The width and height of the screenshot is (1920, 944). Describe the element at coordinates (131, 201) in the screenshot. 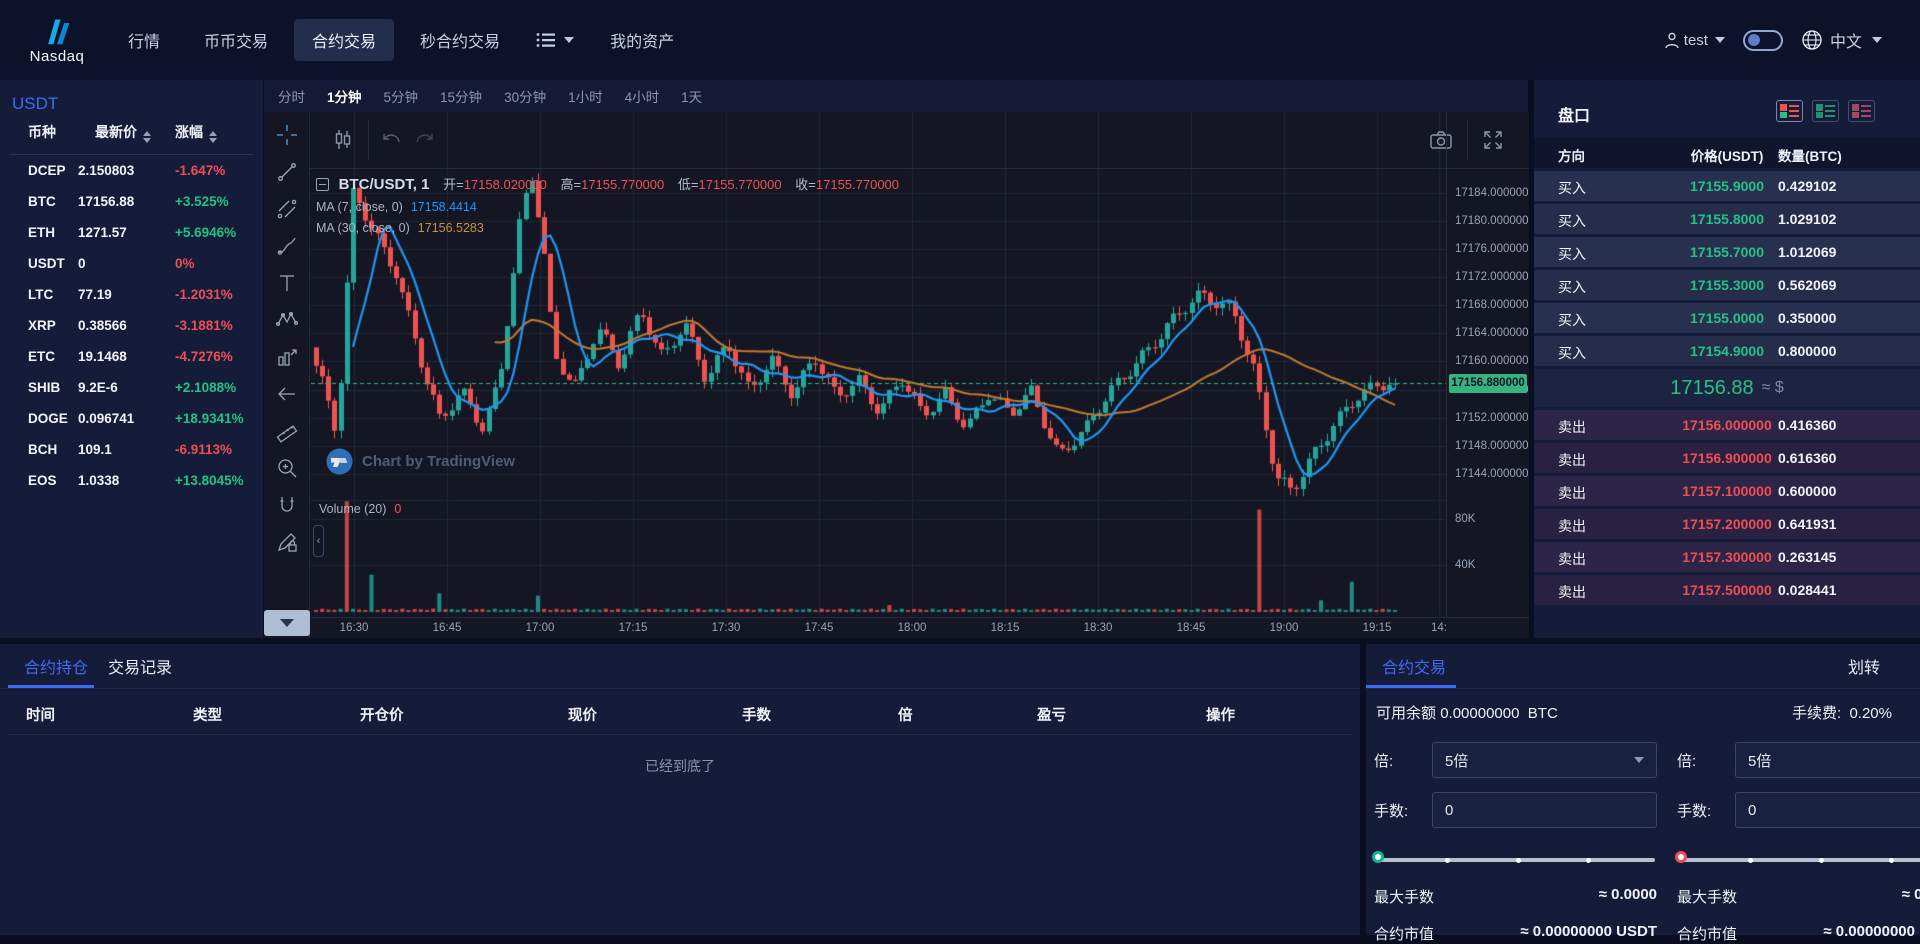

I see `market-row-btc: BTC 17156.88 +3.525%` at that location.